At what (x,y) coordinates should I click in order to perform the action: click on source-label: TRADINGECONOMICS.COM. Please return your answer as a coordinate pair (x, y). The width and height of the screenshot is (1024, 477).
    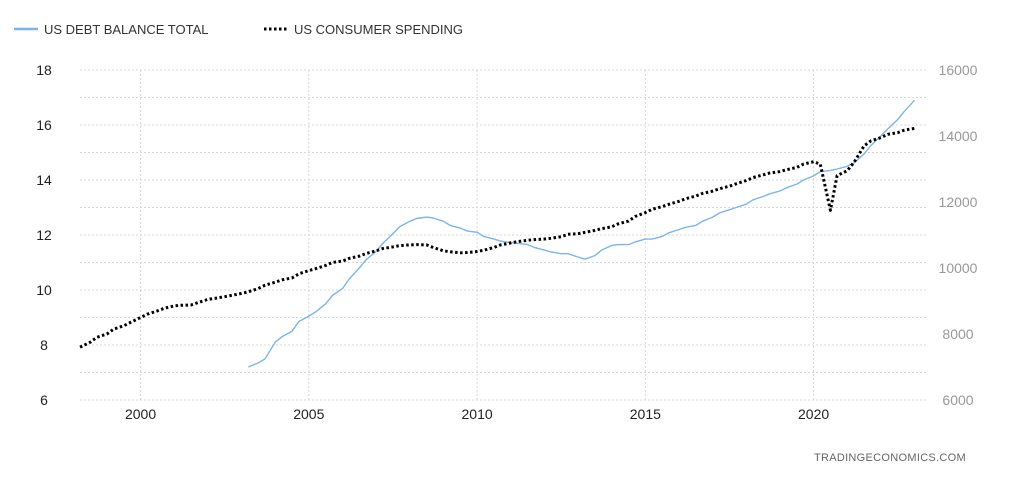
    Looking at the image, I should click on (890, 458).